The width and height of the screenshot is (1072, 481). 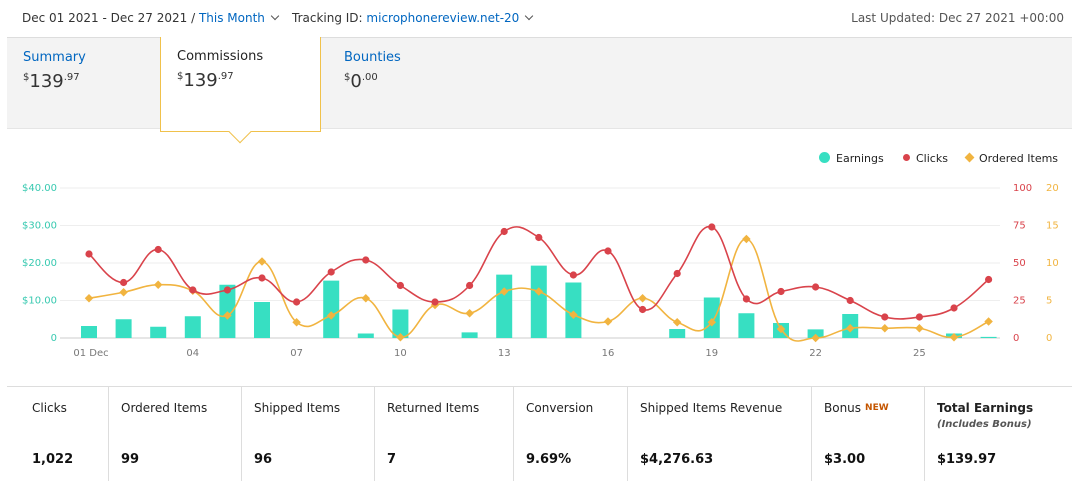 I want to click on last-updated: Last Updated: Dec 27 2021 +00:00, so click(x=957, y=18).